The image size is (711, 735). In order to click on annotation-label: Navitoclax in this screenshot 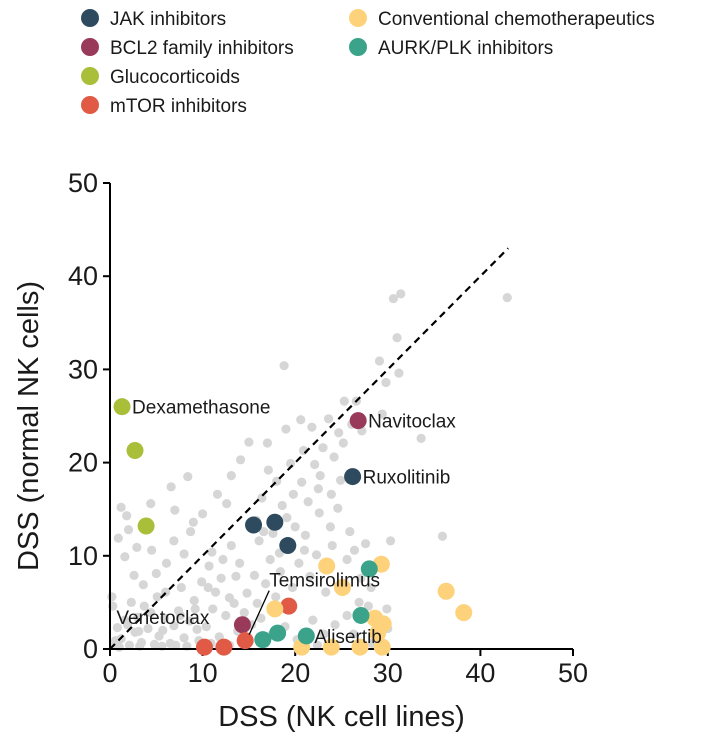, I will do `click(412, 422)`.